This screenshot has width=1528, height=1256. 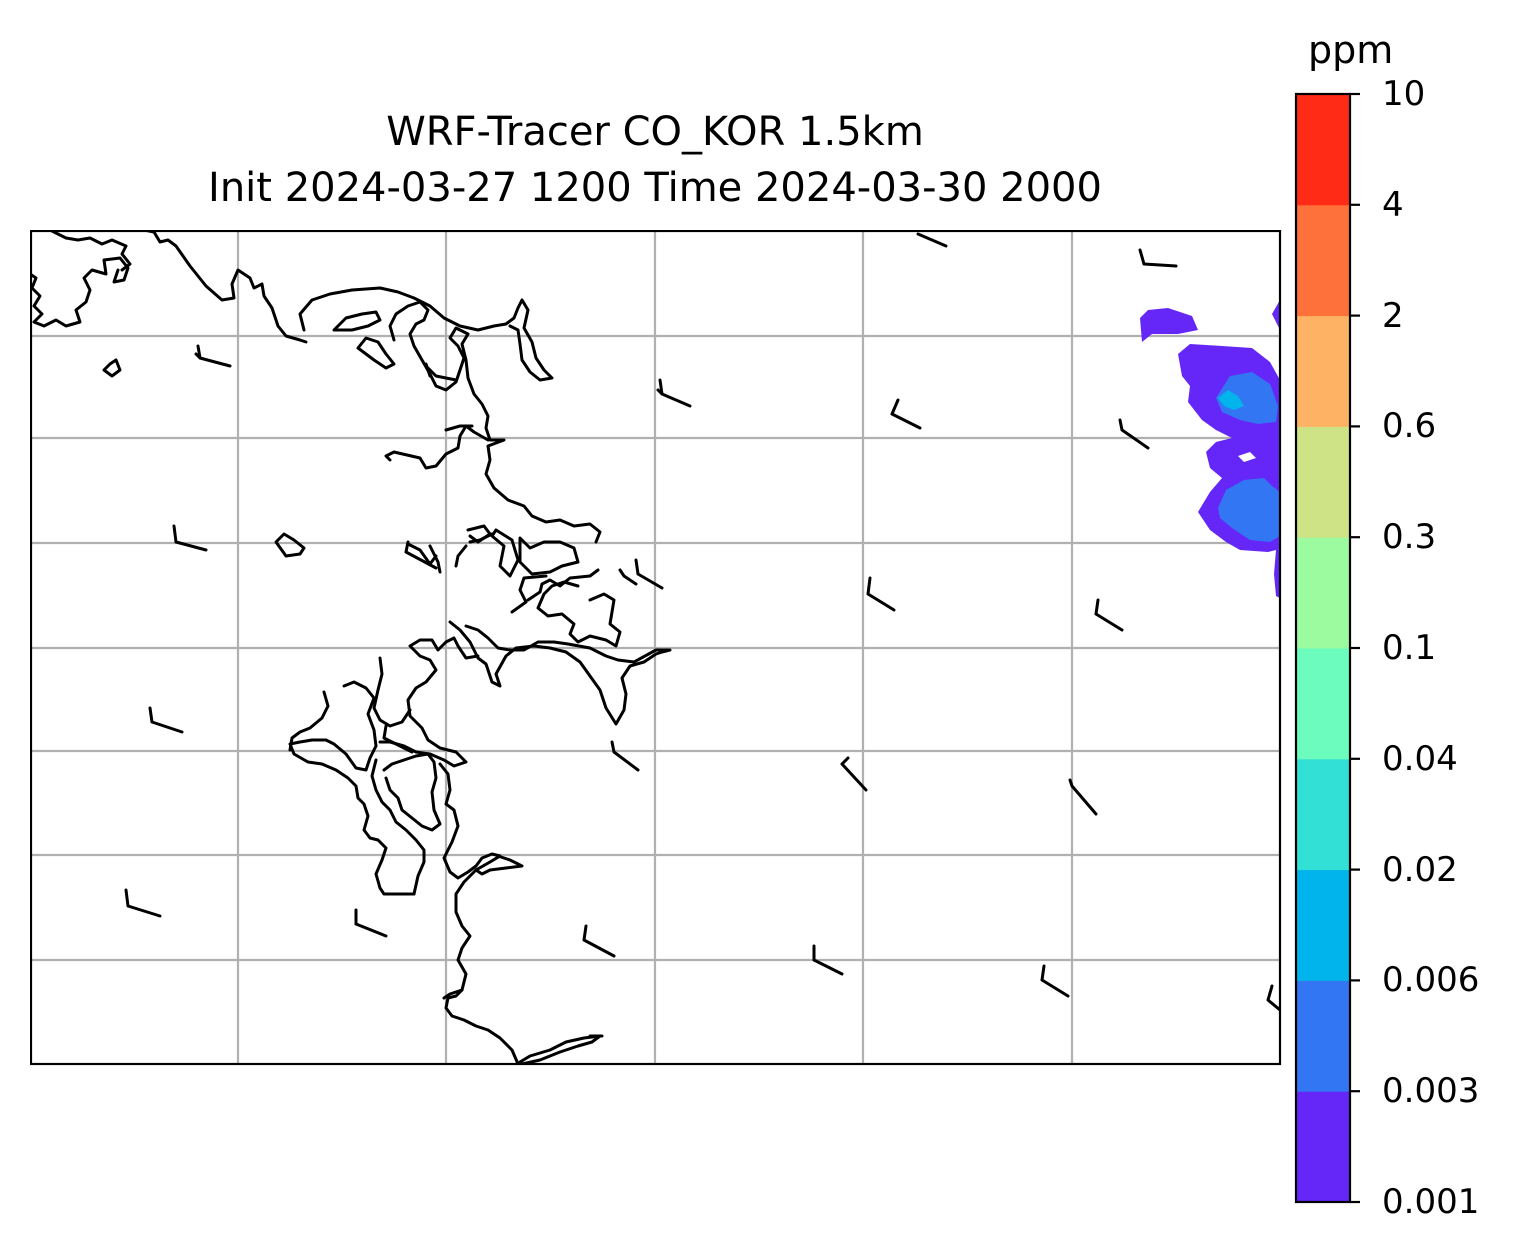 What do you see at coordinates (1431, 1091) in the screenshot?
I see `colorbar-tick-label: 0.003` at bounding box center [1431, 1091].